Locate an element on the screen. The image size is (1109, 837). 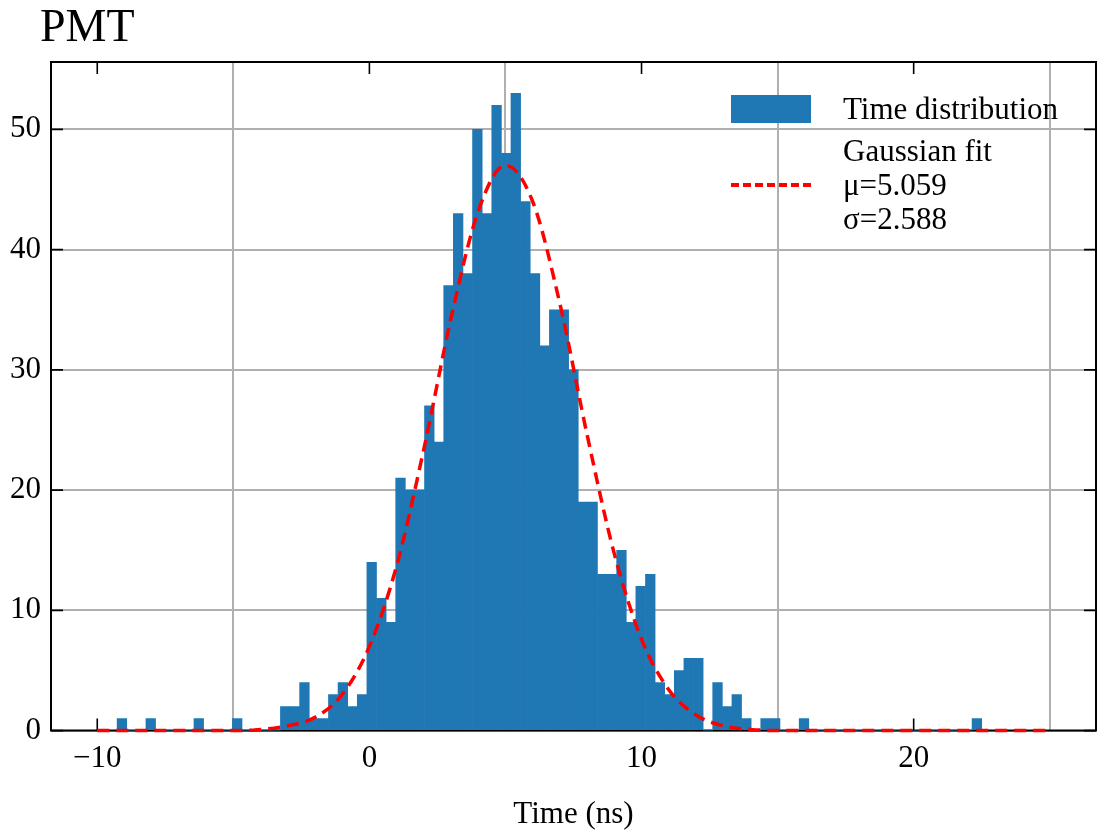
chart-title: PMT is located at coordinates (87, 26).